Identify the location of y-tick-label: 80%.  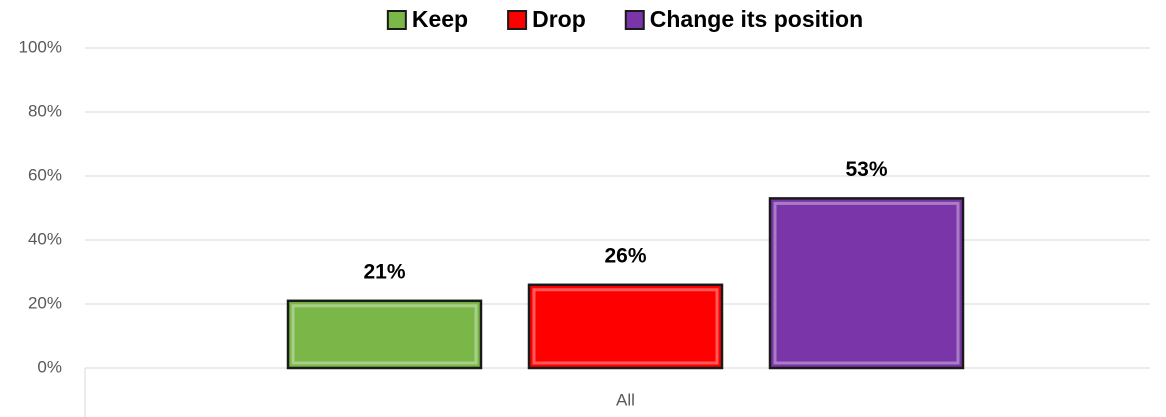
(45, 110).